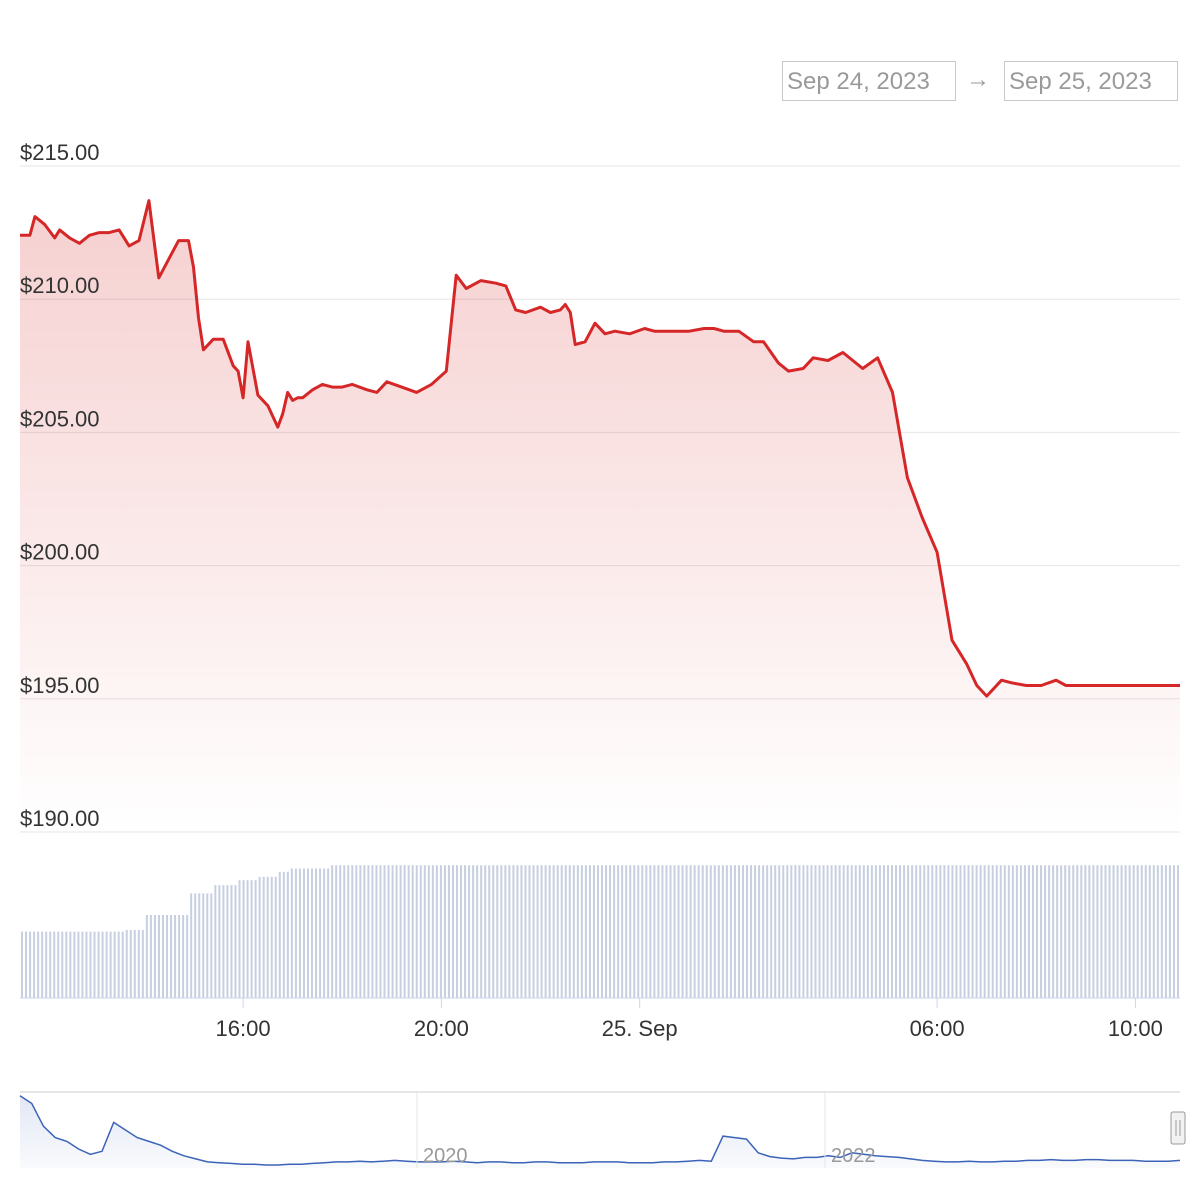  What do you see at coordinates (853, 1156) in the screenshot?
I see `navigator-tick-label: 2022` at bounding box center [853, 1156].